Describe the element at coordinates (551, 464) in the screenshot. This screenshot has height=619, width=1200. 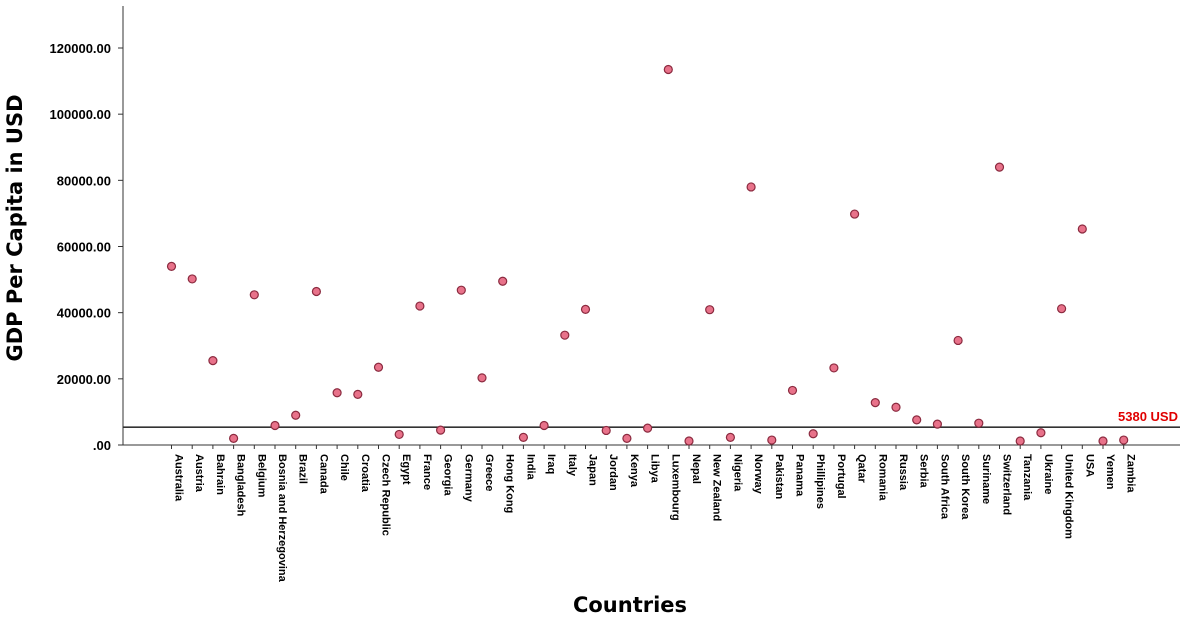
I see `x-tick-label: Iraq` at that location.